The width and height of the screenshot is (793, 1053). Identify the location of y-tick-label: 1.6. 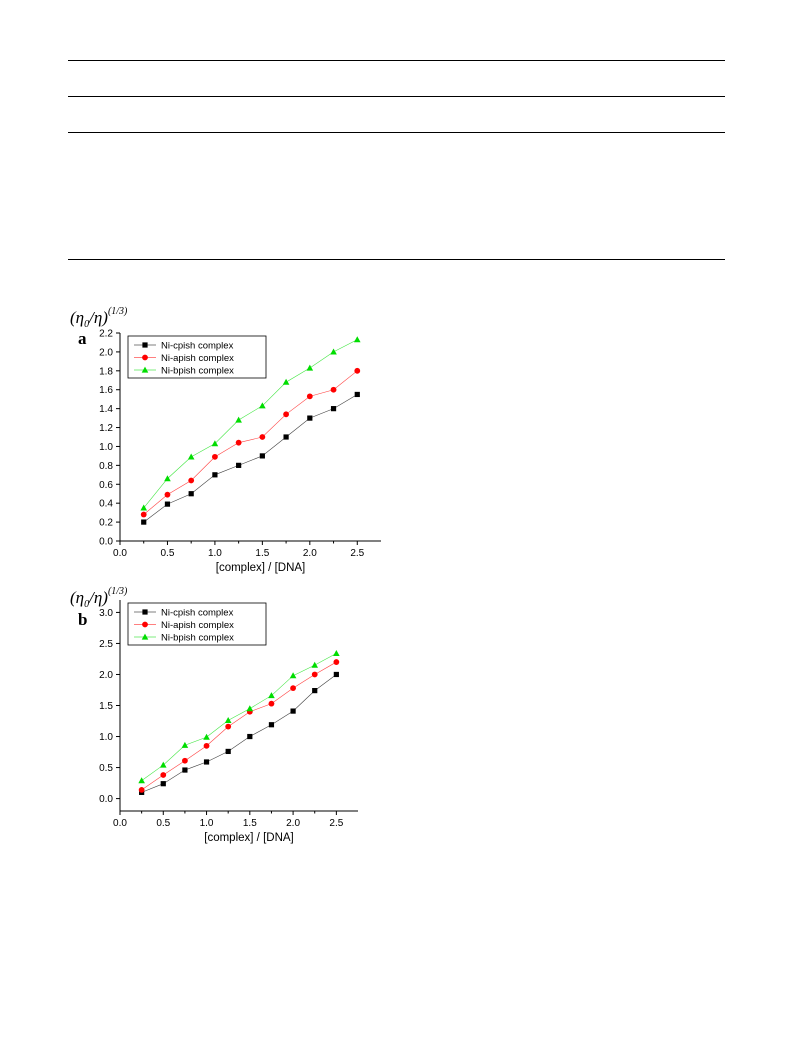
(106, 390).